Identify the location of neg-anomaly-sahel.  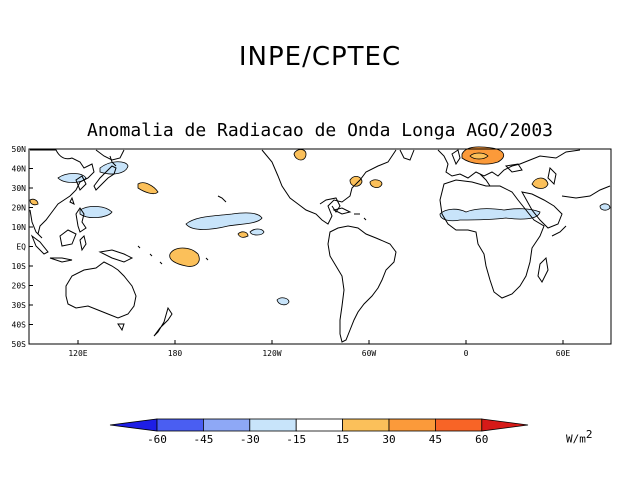
(490, 215).